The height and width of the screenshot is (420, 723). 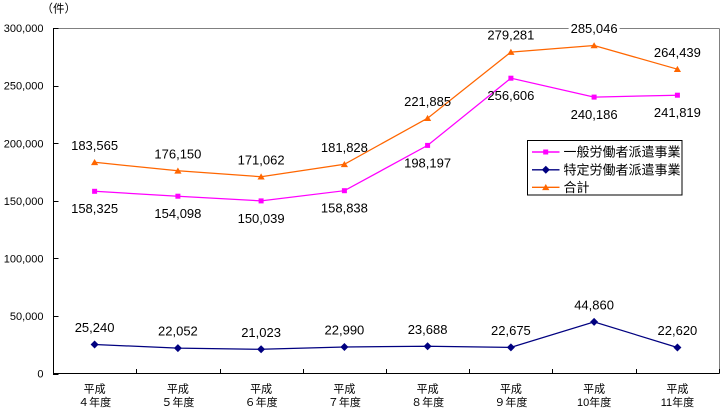 What do you see at coordinates (261, 332) in the screenshot?
I see `svg-text: 21,023` at bounding box center [261, 332].